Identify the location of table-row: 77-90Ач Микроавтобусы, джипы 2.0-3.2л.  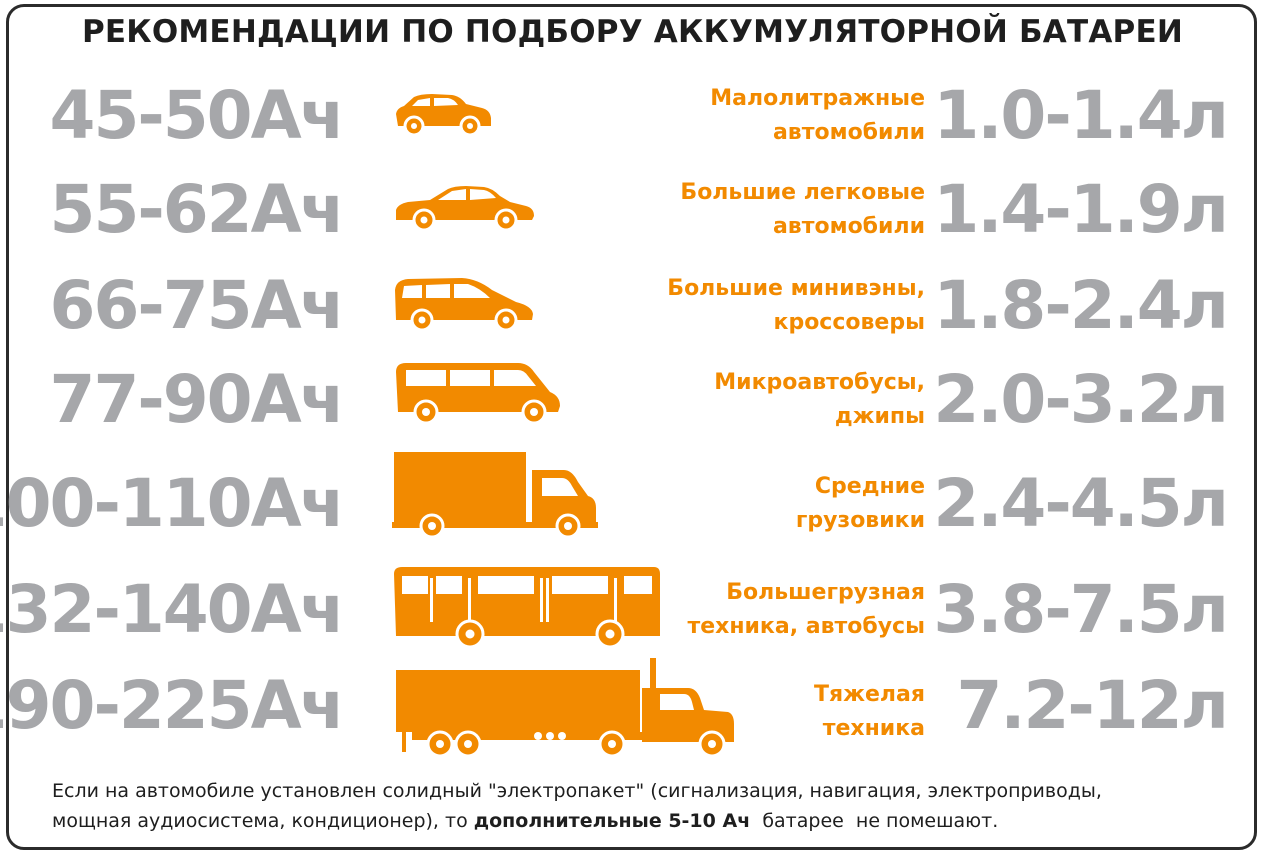
(632, 400).